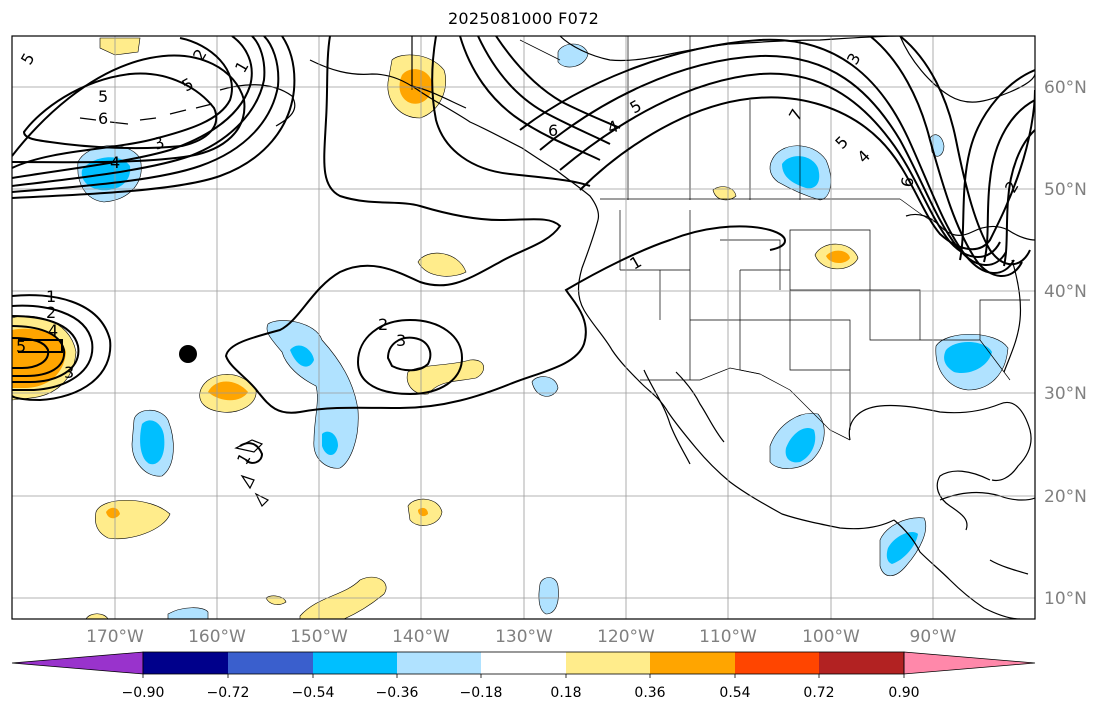 Image resolution: width=1105 pixels, height=712 pixels. Describe the element at coordinates (40, 346) in the screenshot. I see `contour-w-5b` at that location.